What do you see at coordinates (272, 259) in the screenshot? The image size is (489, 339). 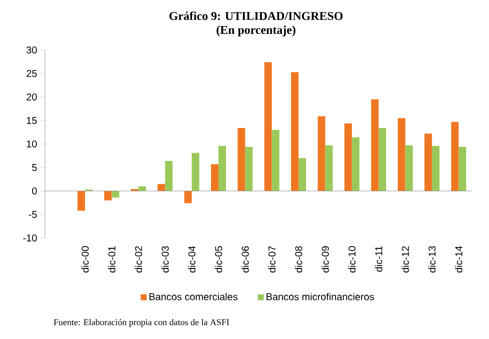 I see `x-tick-label: dic-07` at bounding box center [272, 259].